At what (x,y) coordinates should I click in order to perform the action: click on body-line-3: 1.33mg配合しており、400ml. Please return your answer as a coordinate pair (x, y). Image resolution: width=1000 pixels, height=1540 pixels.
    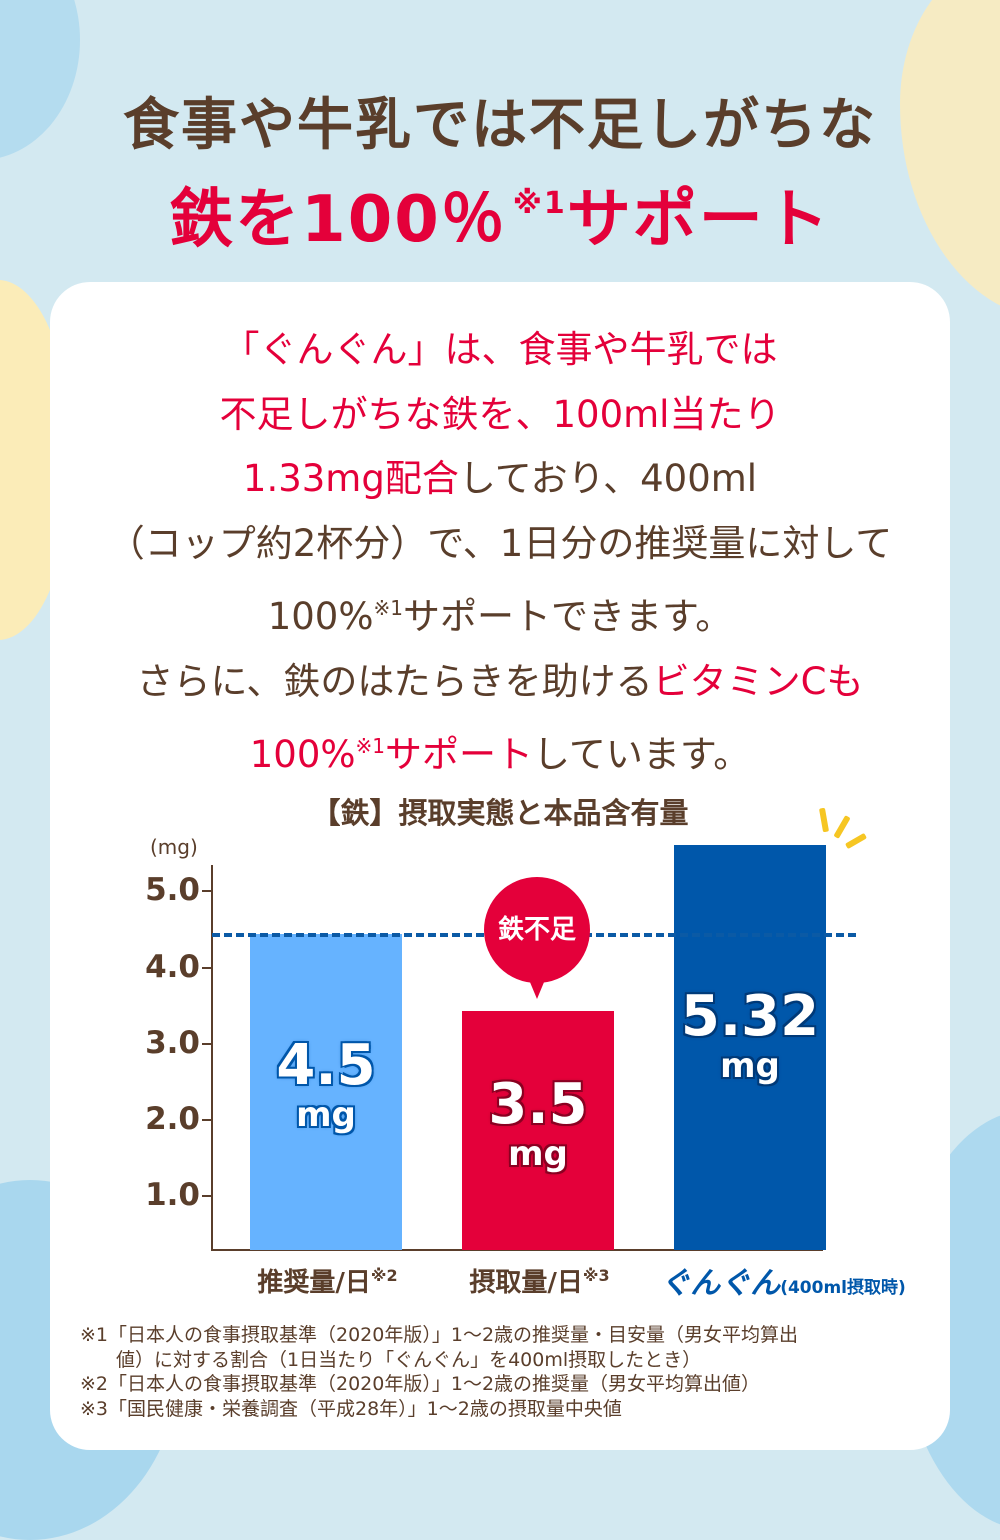
    Looking at the image, I should click on (500, 478).